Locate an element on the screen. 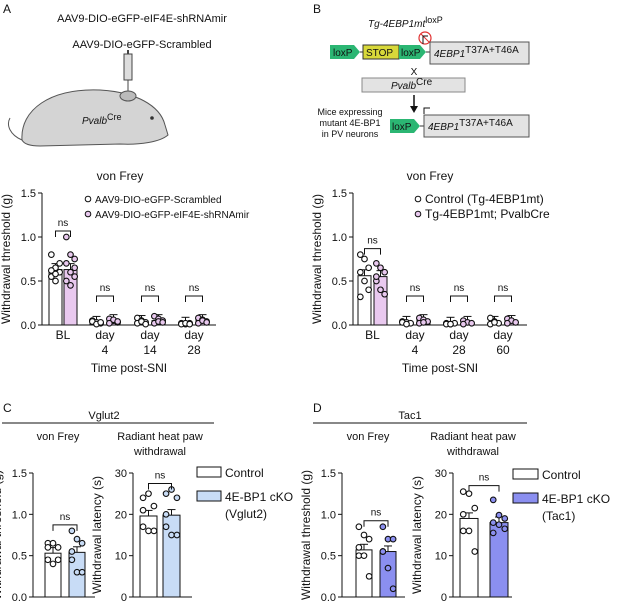 The height and width of the screenshot is (602, 617). x-tick-label: 14 is located at coordinates (150, 350).